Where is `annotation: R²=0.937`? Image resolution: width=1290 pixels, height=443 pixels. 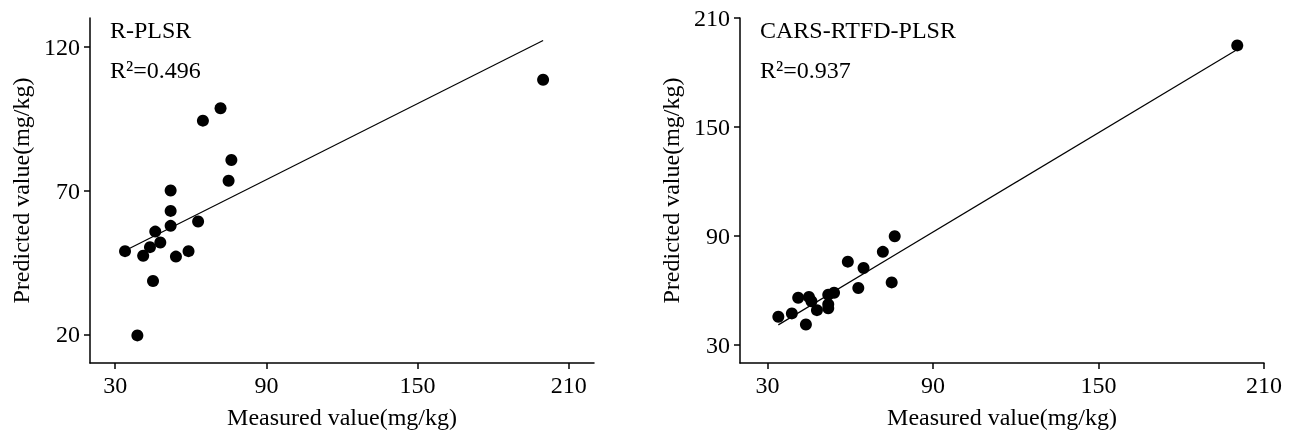
annotation: R²=0.937 is located at coordinates (805, 70).